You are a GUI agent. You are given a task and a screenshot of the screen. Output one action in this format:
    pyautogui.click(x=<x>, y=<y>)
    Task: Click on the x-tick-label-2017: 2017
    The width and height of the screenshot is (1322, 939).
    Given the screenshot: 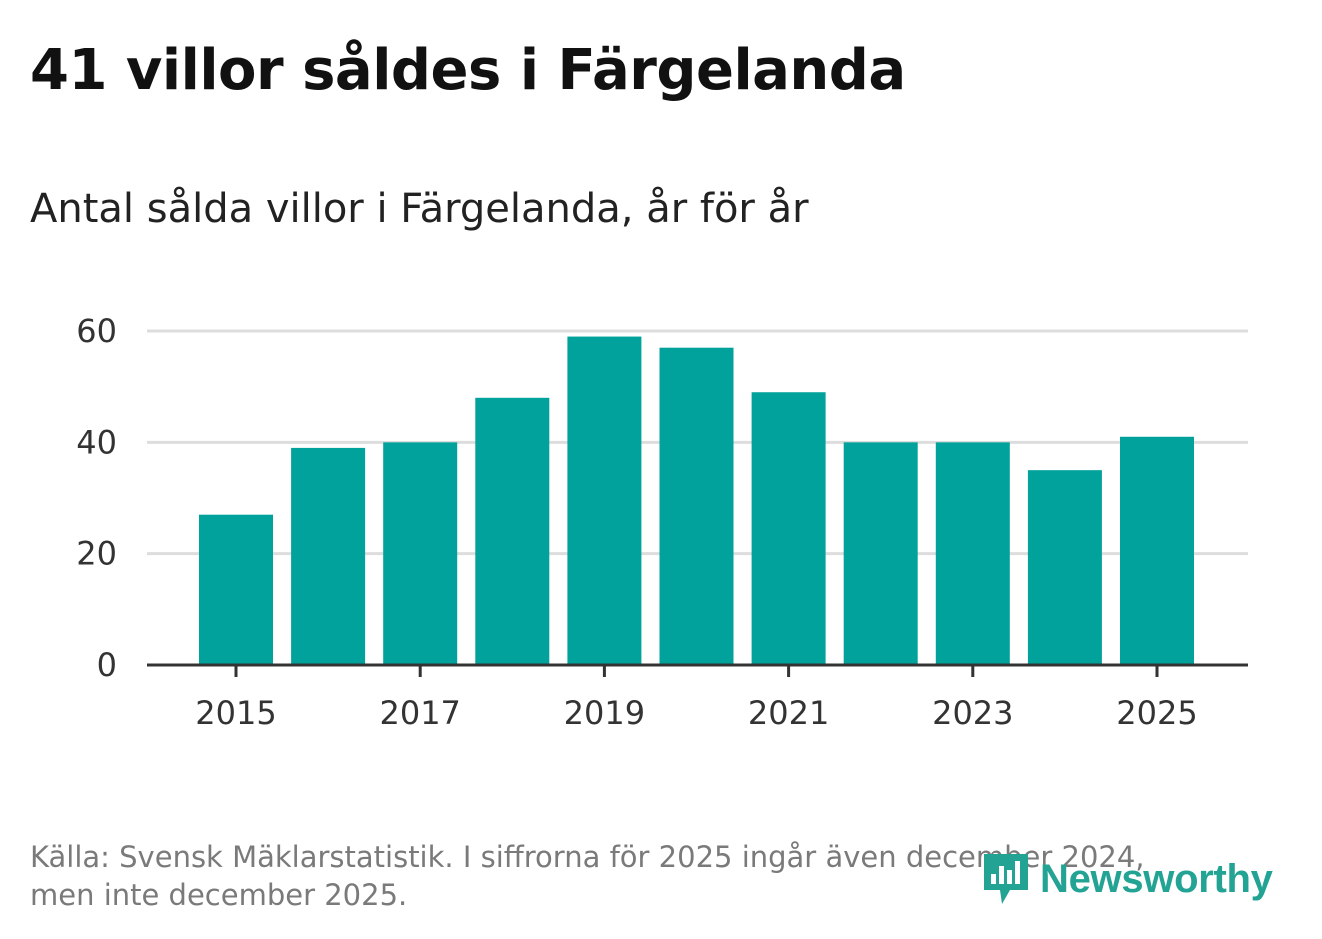 What is the action you would take?
    pyautogui.click(x=419, y=713)
    